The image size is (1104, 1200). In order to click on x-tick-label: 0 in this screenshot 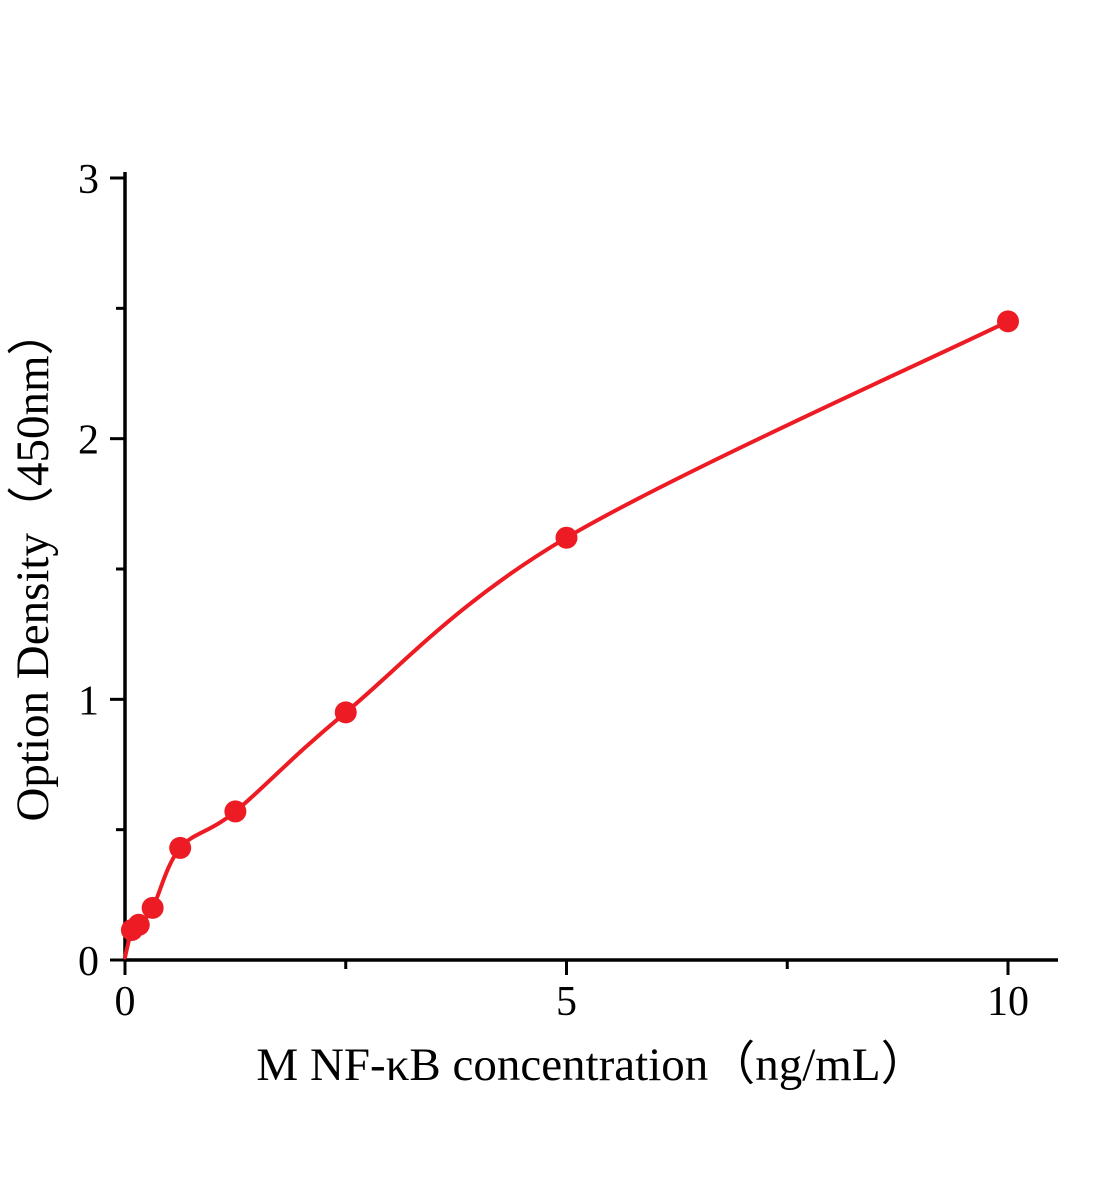, I will do `click(125, 1002)`.